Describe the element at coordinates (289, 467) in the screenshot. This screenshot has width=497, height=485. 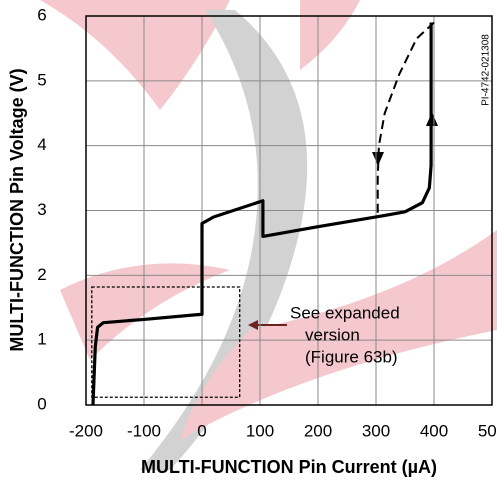
I see `x-axis-title: MULTI-FUNCTION Pin Current (µA)` at that location.